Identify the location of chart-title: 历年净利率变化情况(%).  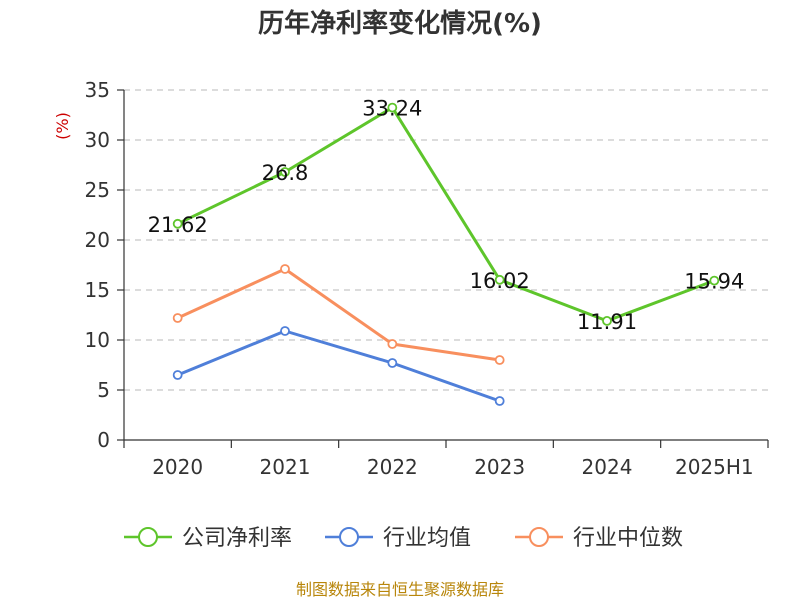
(400, 23).